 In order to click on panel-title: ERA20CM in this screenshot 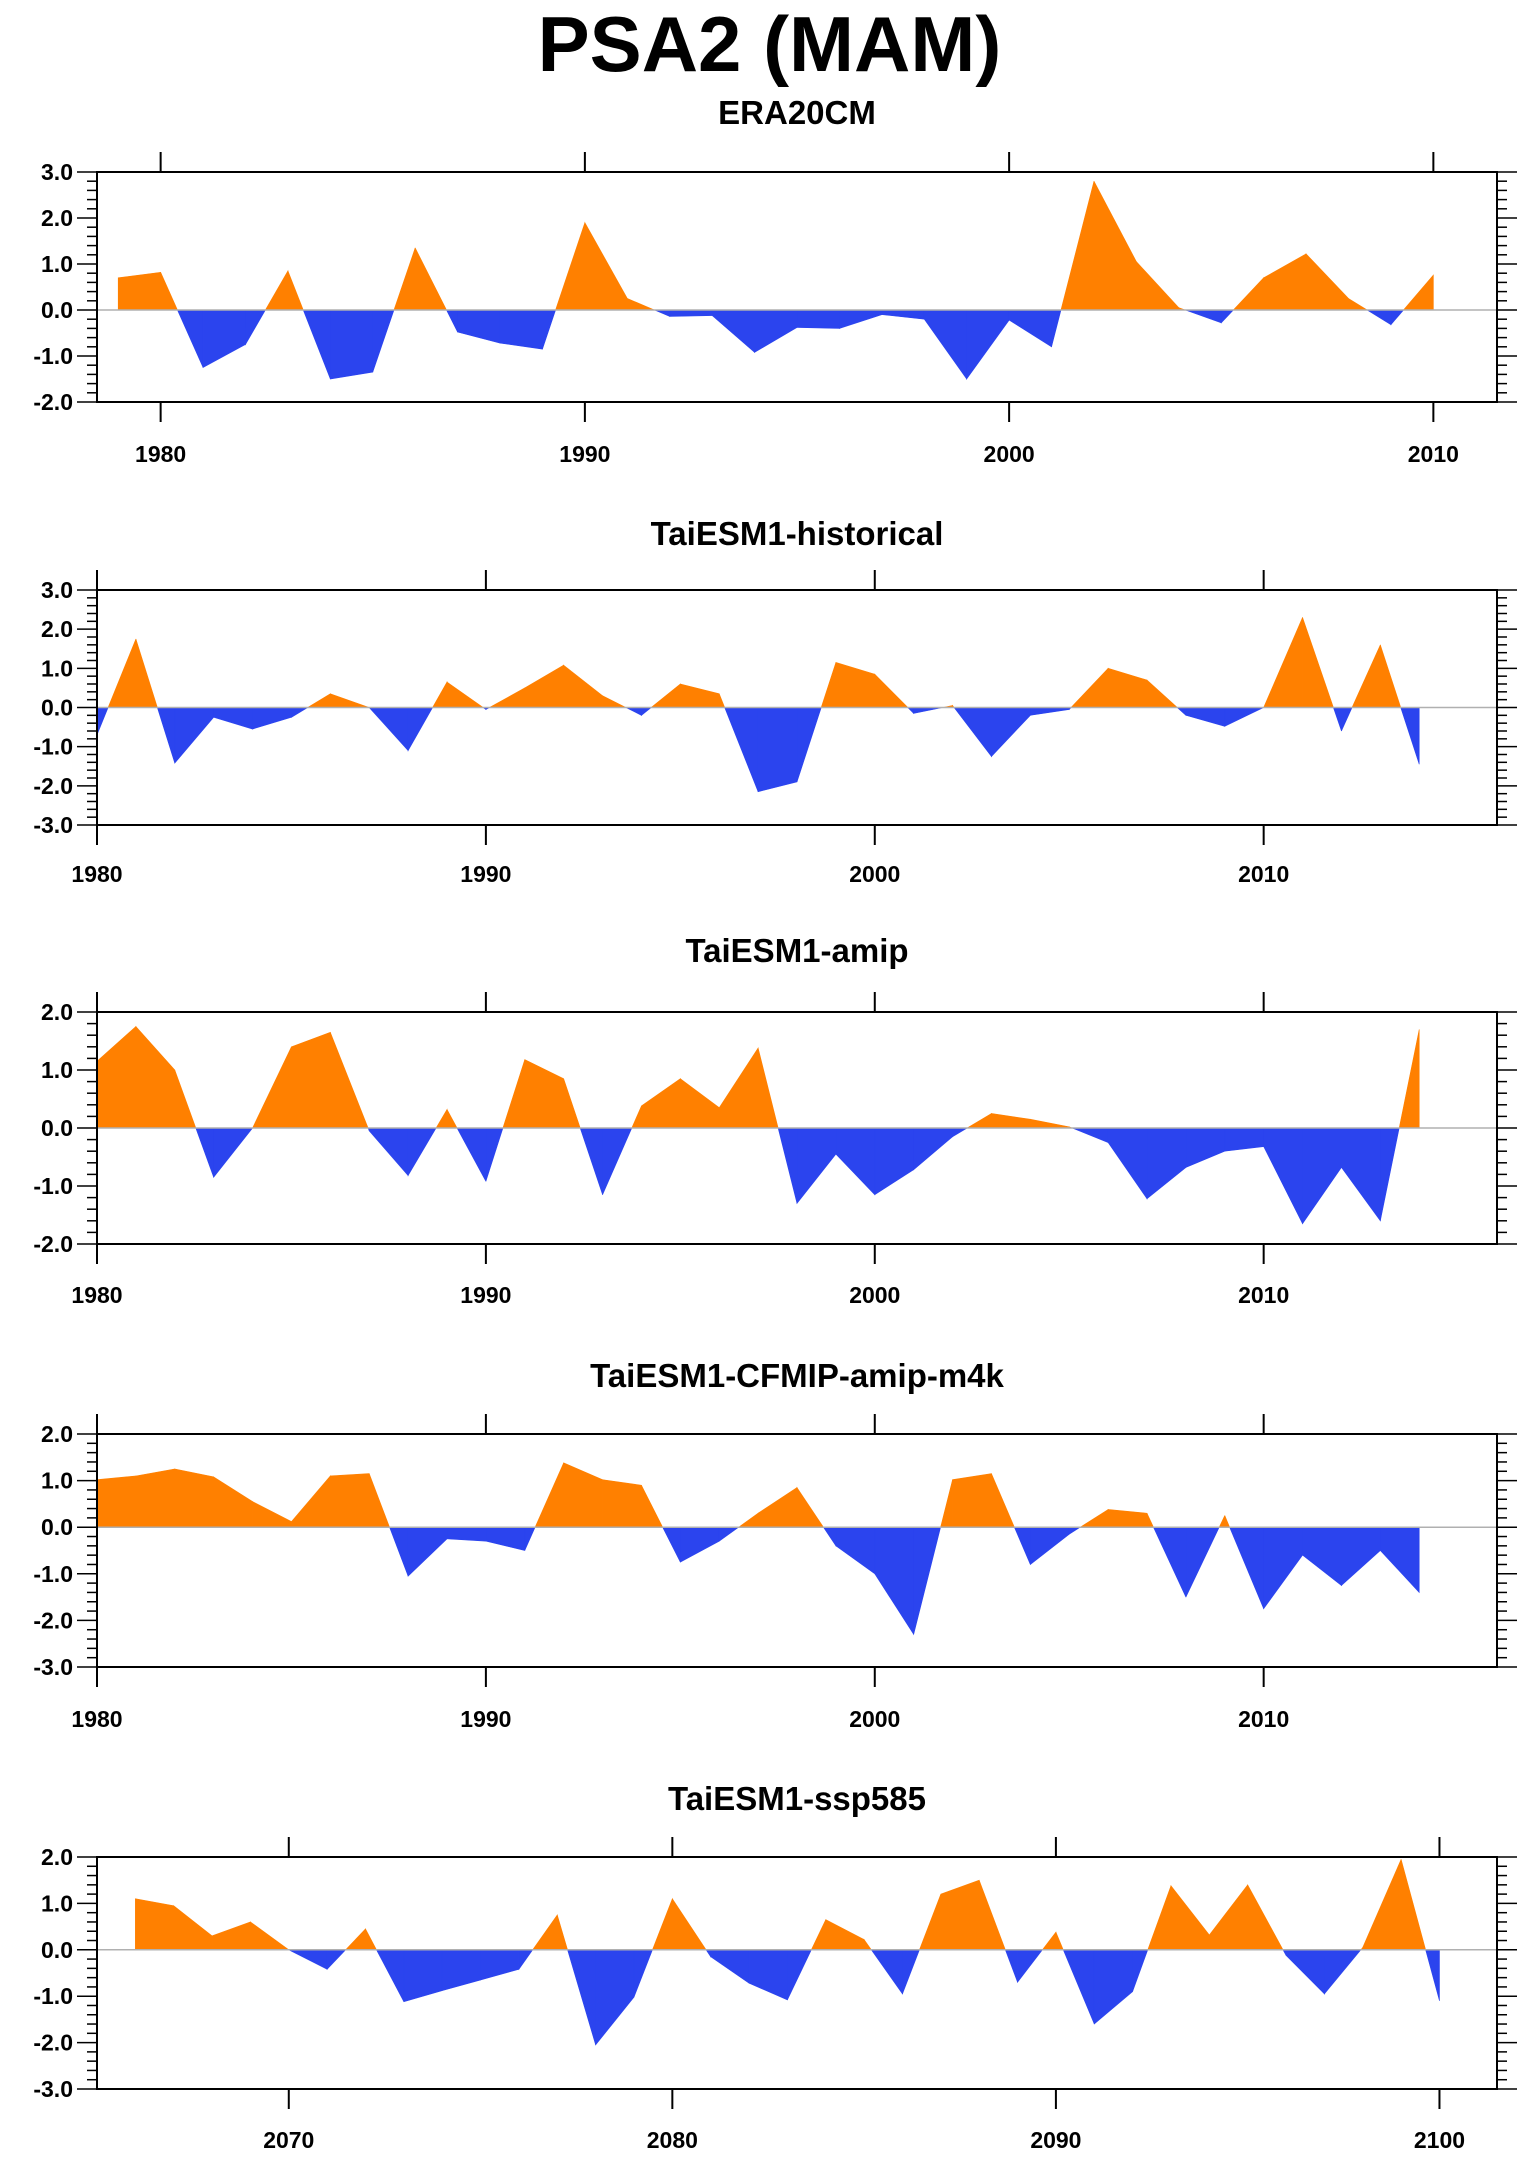, I will do `click(797, 112)`.